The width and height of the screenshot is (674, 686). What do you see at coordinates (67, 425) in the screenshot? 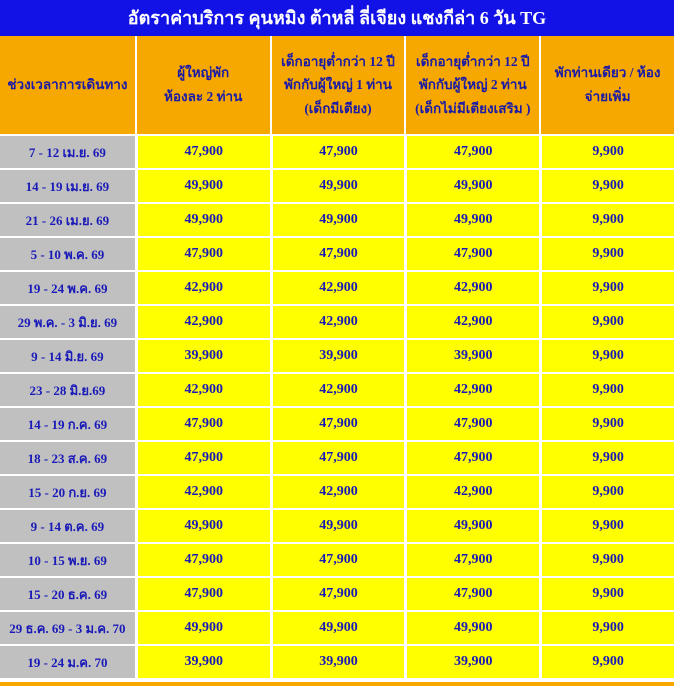
I see `cell-travel-period: 14 - 19 ก.ค. 69` at bounding box center [67, 425].